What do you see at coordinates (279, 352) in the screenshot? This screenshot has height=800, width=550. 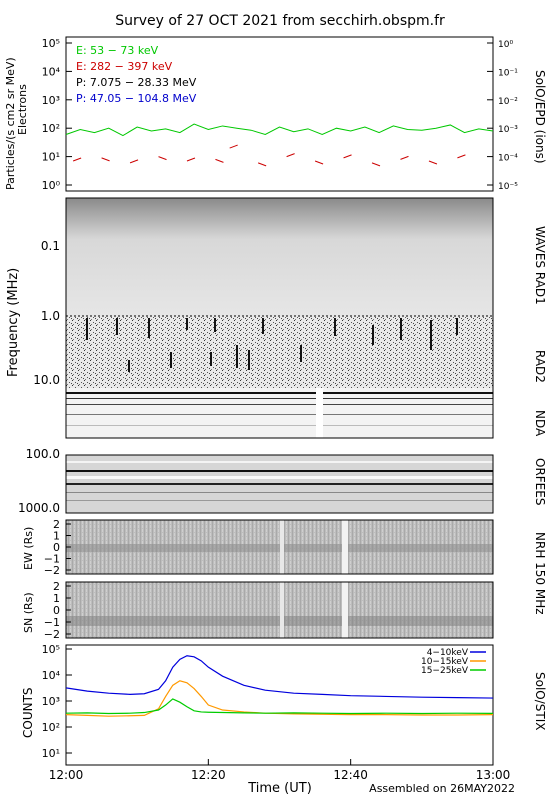 I see `rad2-spectrogram` at bounding box center [279, 352].